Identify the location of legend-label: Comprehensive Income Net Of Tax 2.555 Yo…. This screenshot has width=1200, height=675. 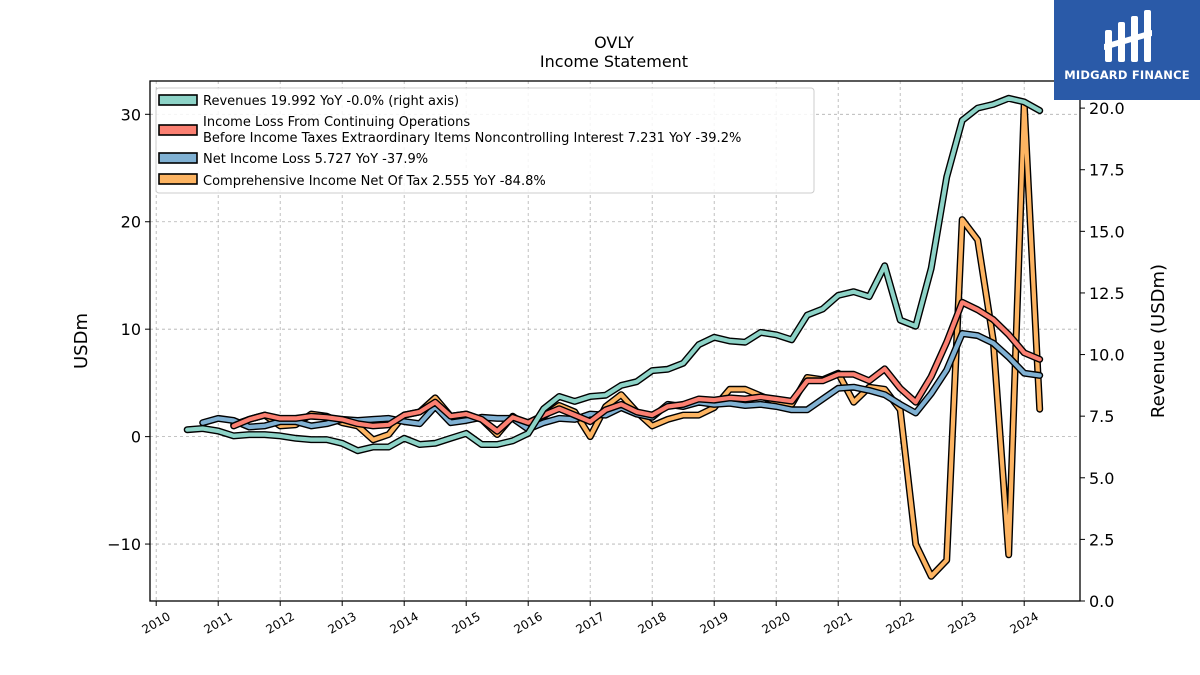
(374, 181).